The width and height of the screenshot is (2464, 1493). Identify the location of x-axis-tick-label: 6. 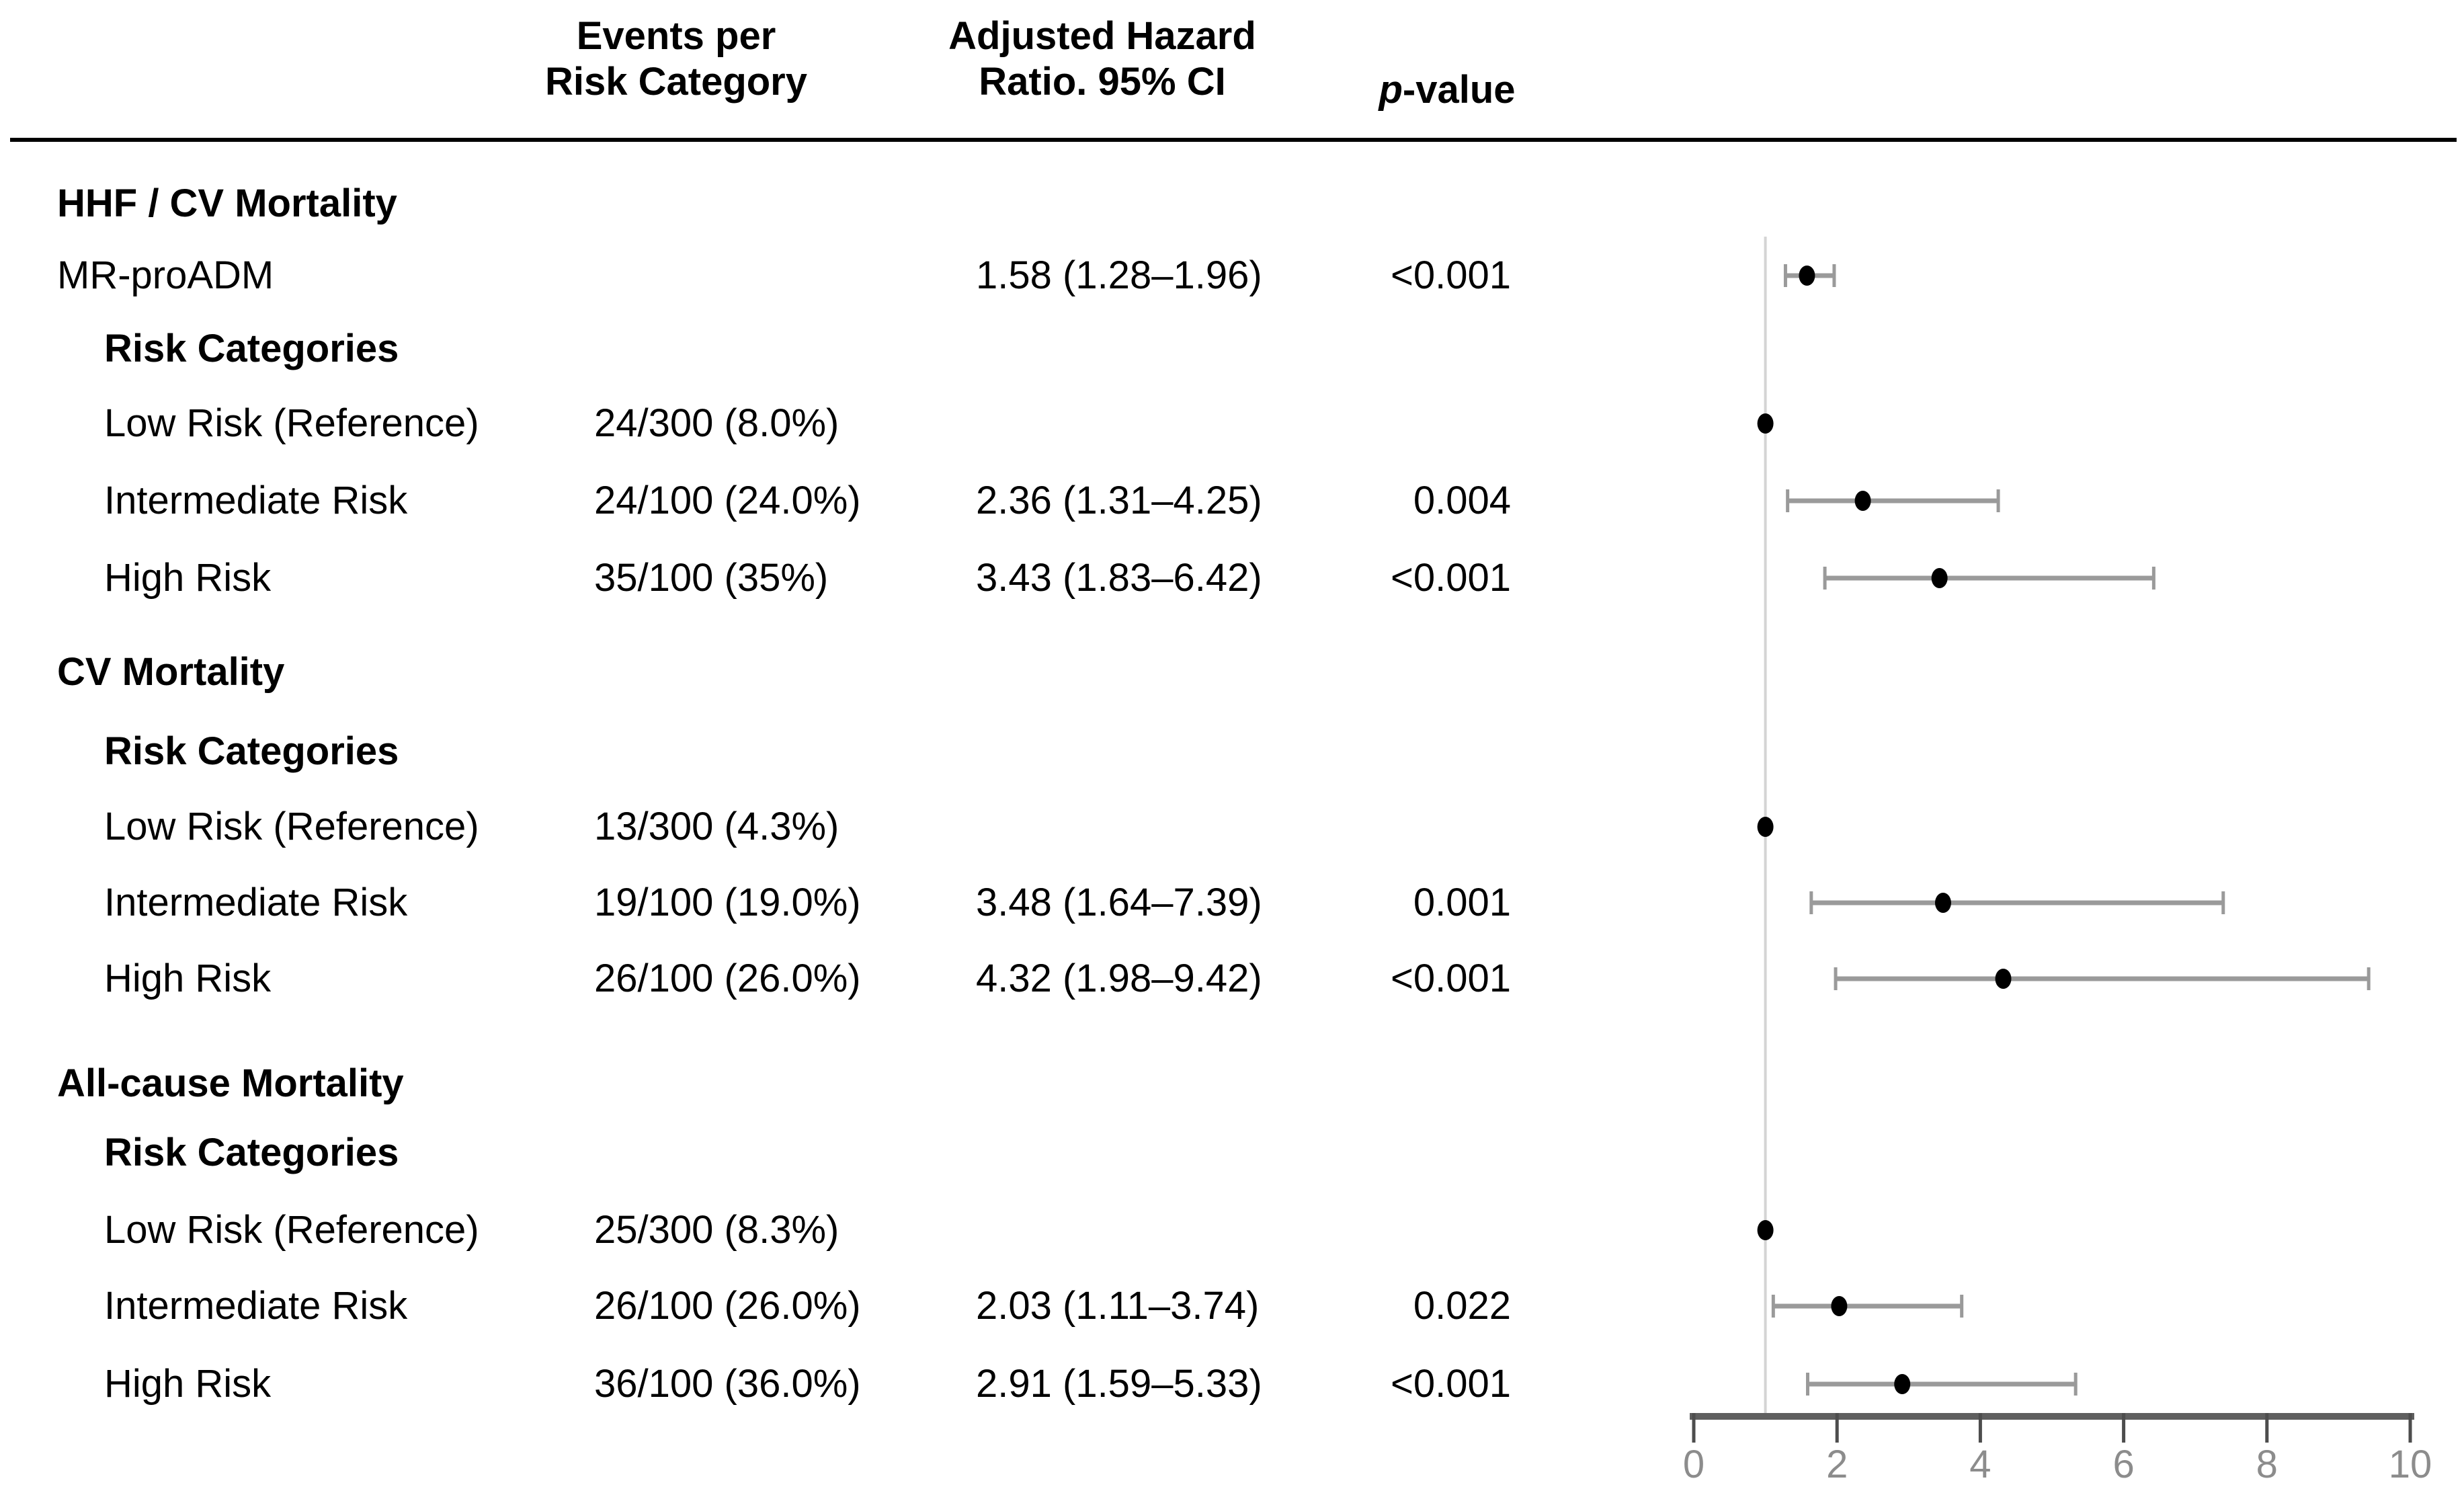
(2123, 1464).